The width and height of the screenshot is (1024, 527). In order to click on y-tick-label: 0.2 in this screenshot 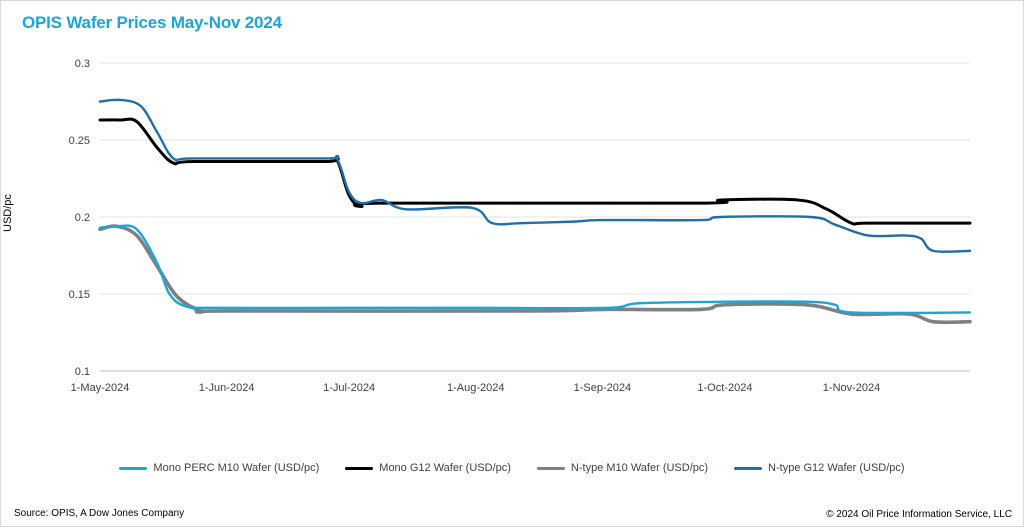, I will do `click(82, 218)`.